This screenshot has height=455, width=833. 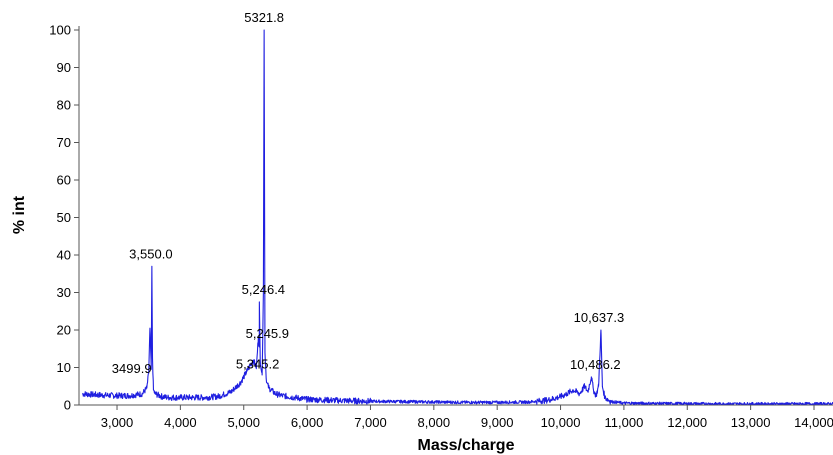 I want to click on y-tick-label: 80, so click(x=64, y=105).